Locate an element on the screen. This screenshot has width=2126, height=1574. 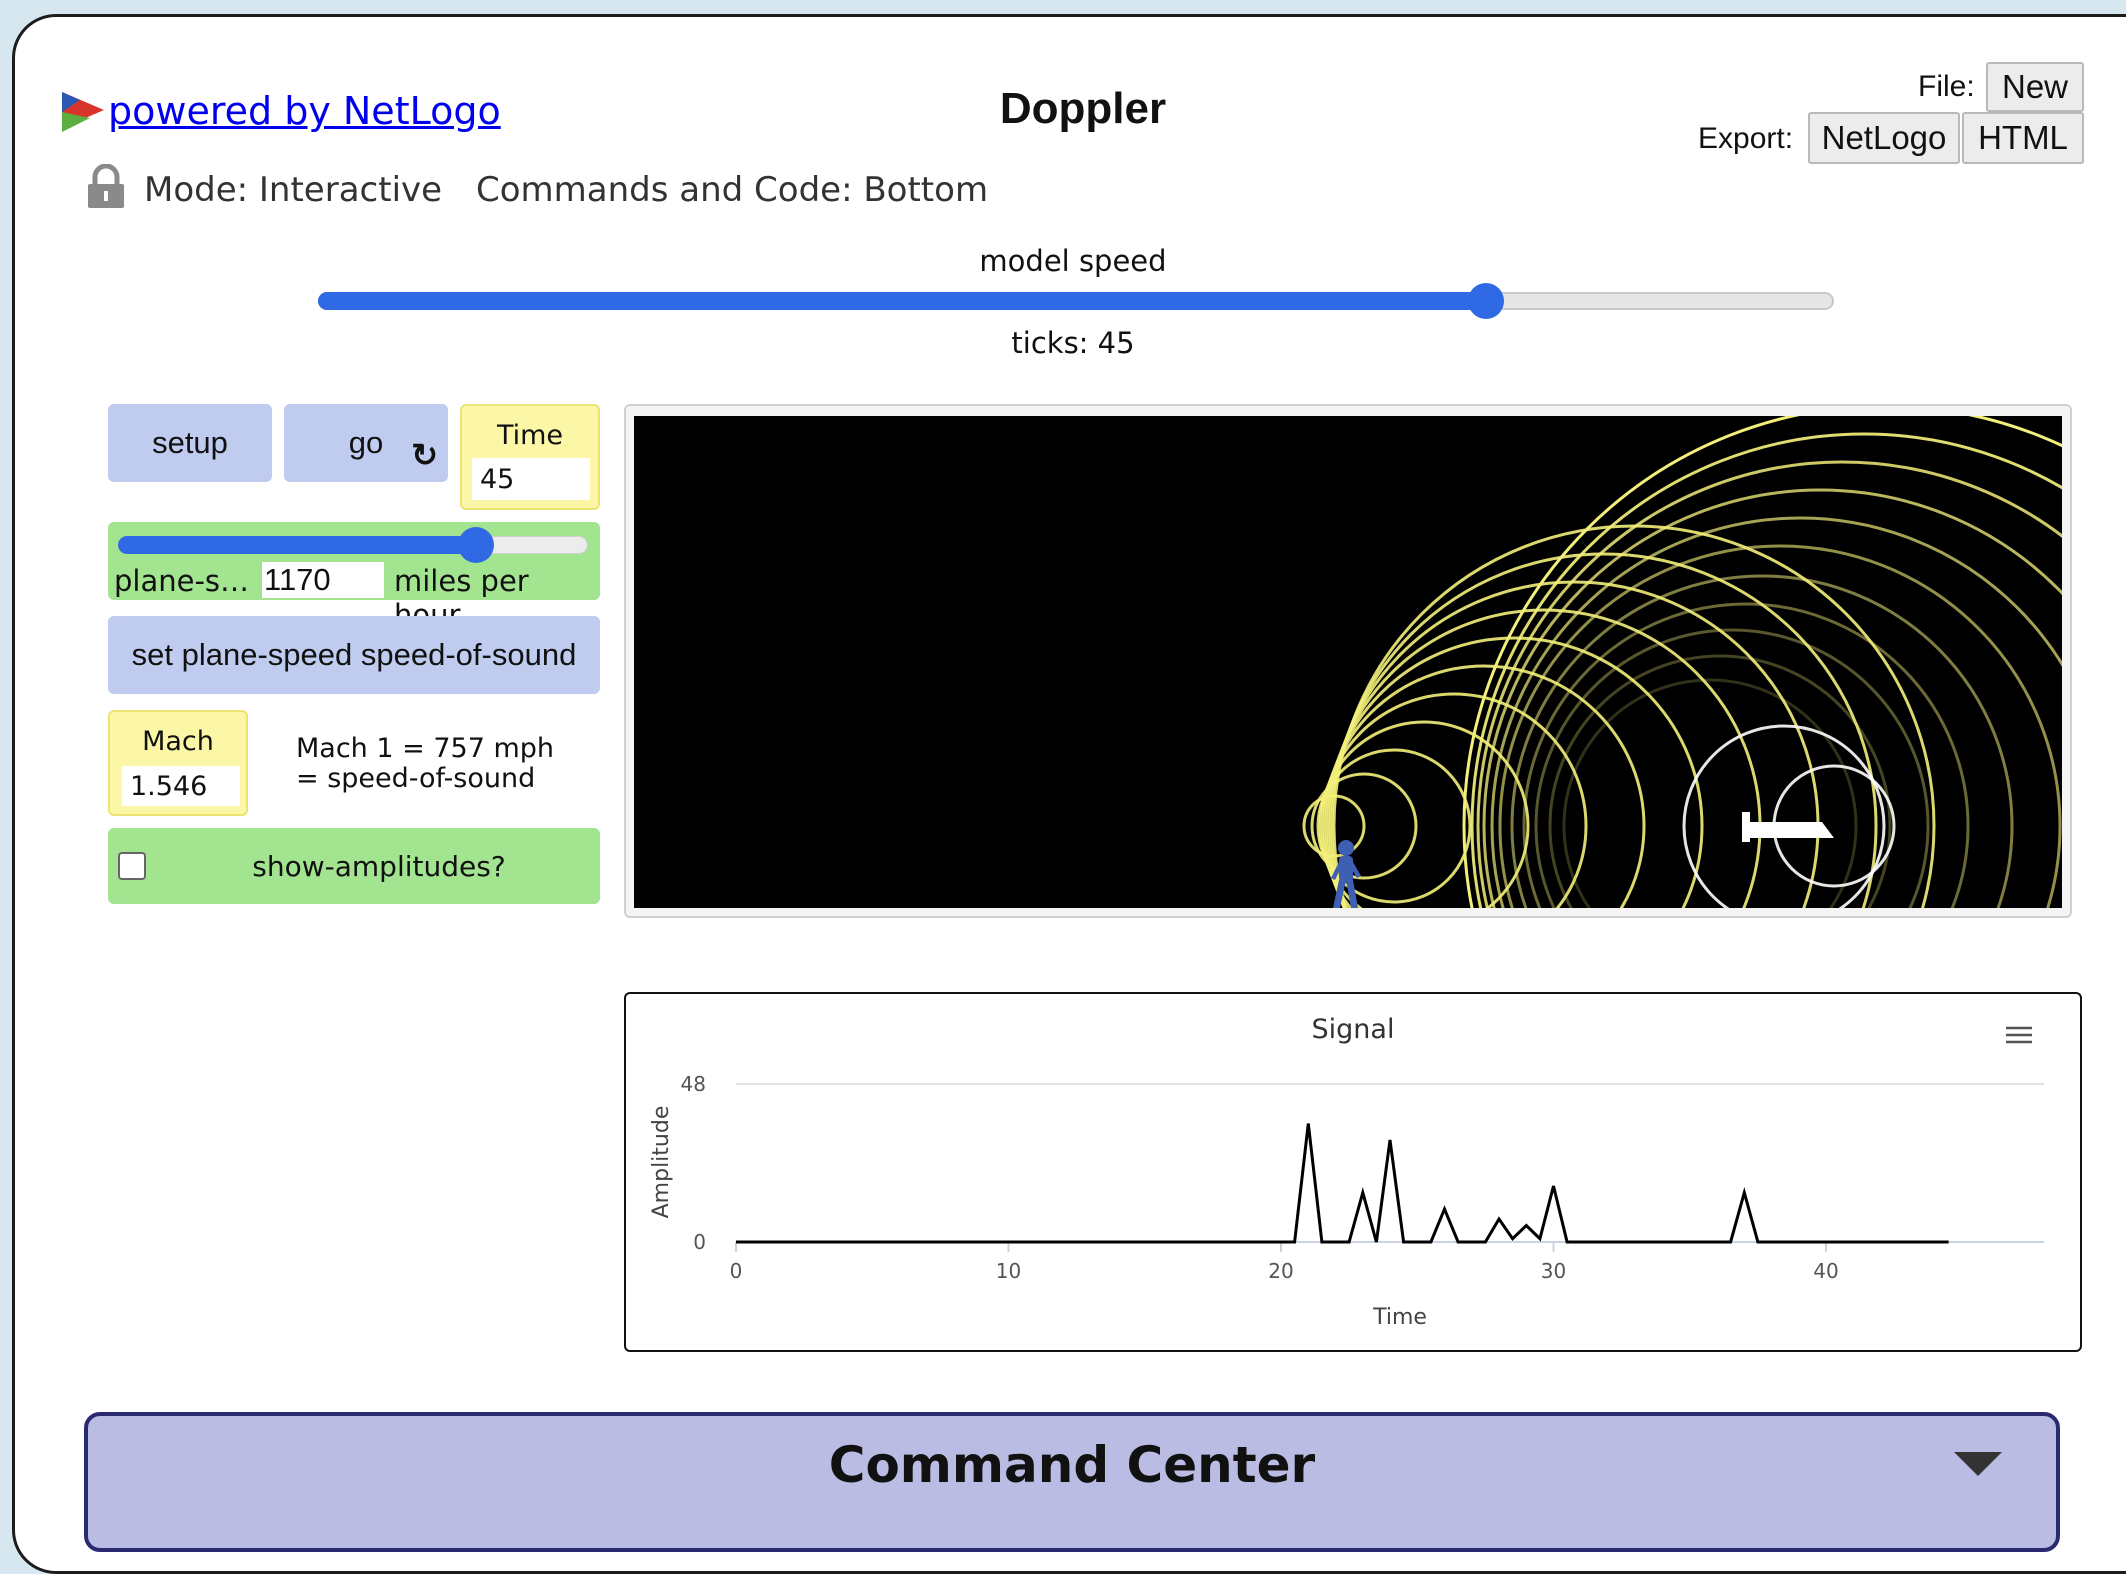
sound-waves is located at coordinates (1682, 662).